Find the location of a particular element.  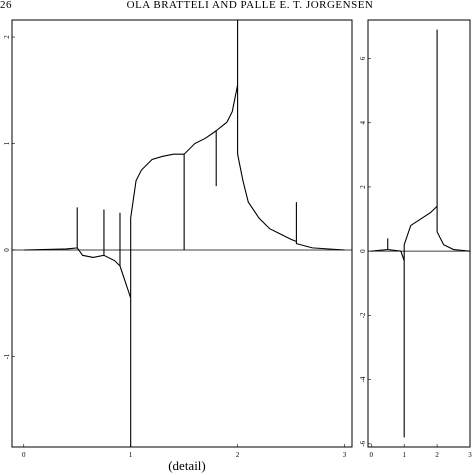

running-head: OLA BRATTELI AND PALLE E. T. JORGENSEN is located at coordinates (250, 5).